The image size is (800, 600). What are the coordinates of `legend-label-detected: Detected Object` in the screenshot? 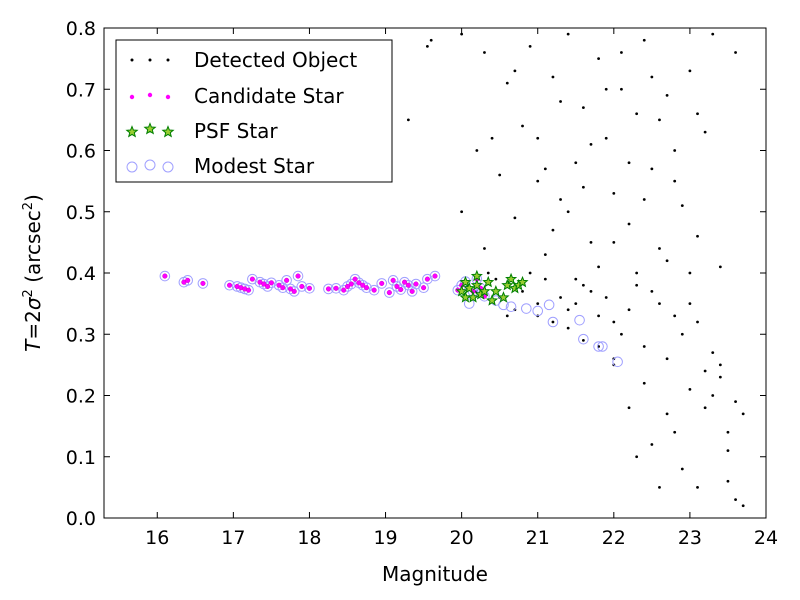 It's located at (275, 60).